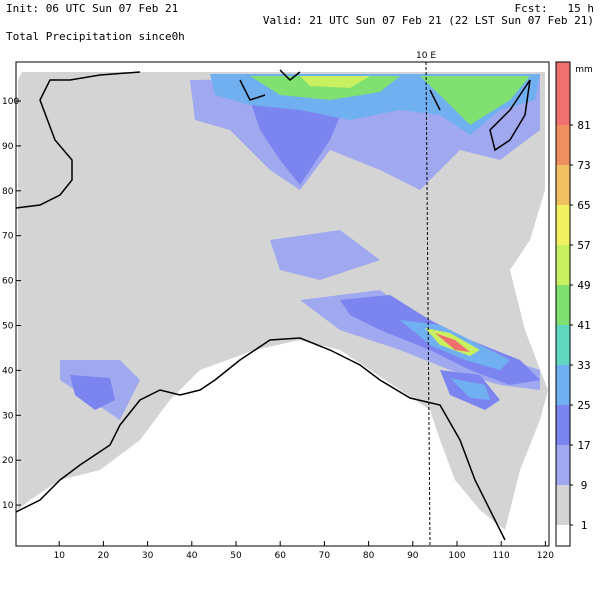  Describe the element at coordinates (583, 245) in the screenshot. I see `colorbar-label: 57` at that location.